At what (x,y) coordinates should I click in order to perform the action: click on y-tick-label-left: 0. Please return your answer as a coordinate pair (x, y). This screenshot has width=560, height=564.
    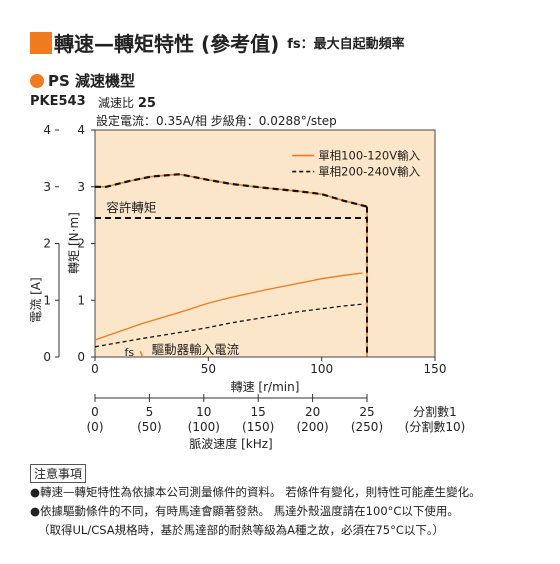
    Looking at the image, I should click on (47, 357).